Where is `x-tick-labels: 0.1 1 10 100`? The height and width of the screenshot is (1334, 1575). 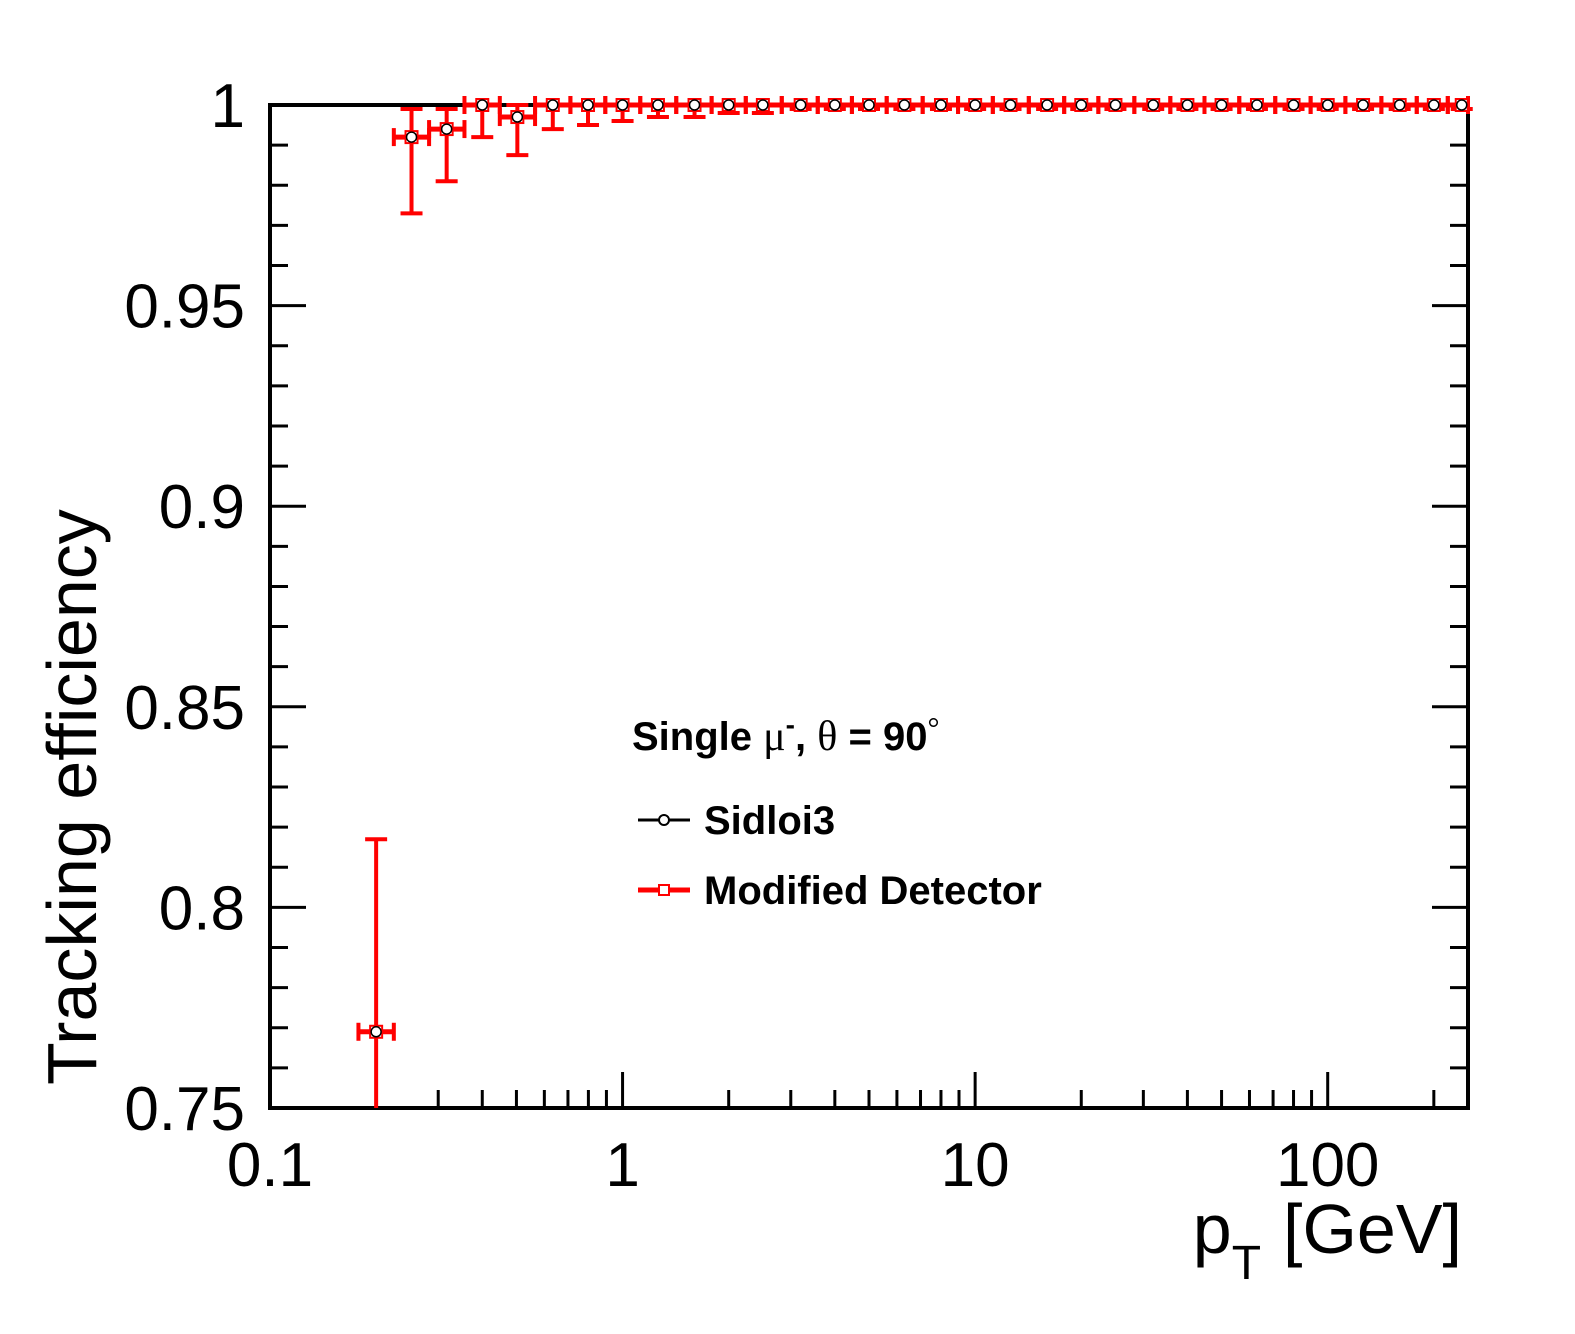
x-tick-labels: 0.1 1 10 100 is located at coordinates (803, 1165).